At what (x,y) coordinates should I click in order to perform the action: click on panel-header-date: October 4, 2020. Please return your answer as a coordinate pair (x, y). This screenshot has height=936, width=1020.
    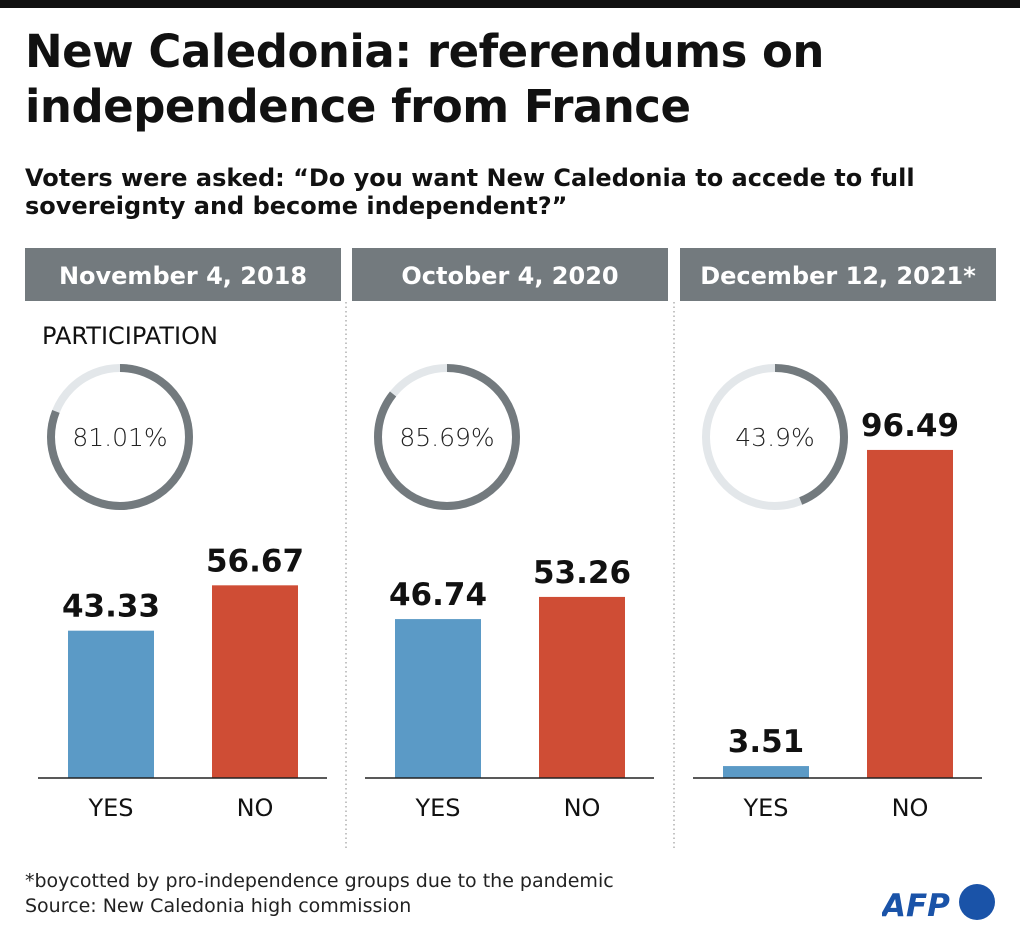
    Looking at the image, I should click on (509, 276).